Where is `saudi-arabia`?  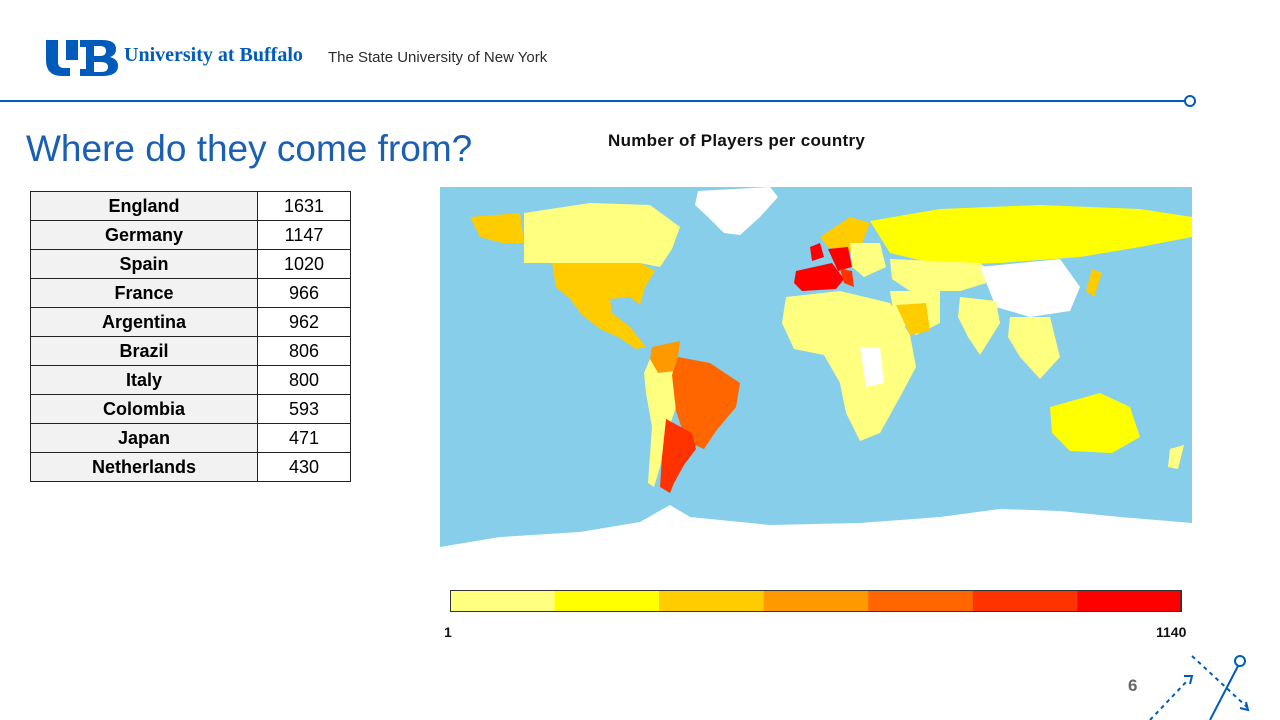
saudi-arabia is located at coordinates (913, 319).